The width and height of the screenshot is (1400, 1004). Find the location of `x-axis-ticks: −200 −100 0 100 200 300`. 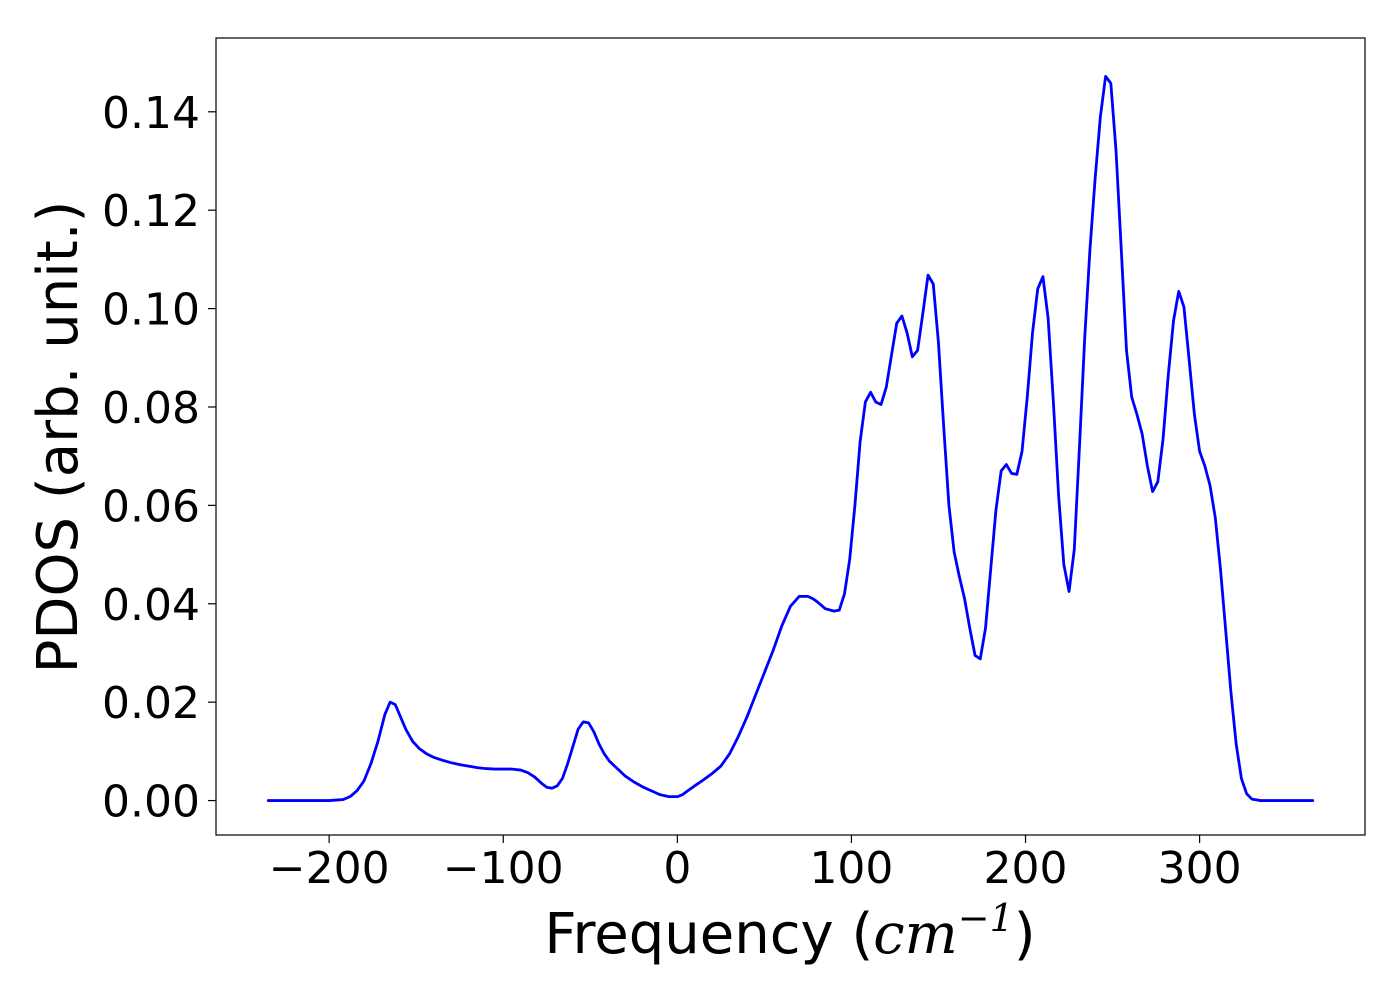

x-axis-ticks: −200 −100 0 100 200 300 is located at coordinates (755, 864).